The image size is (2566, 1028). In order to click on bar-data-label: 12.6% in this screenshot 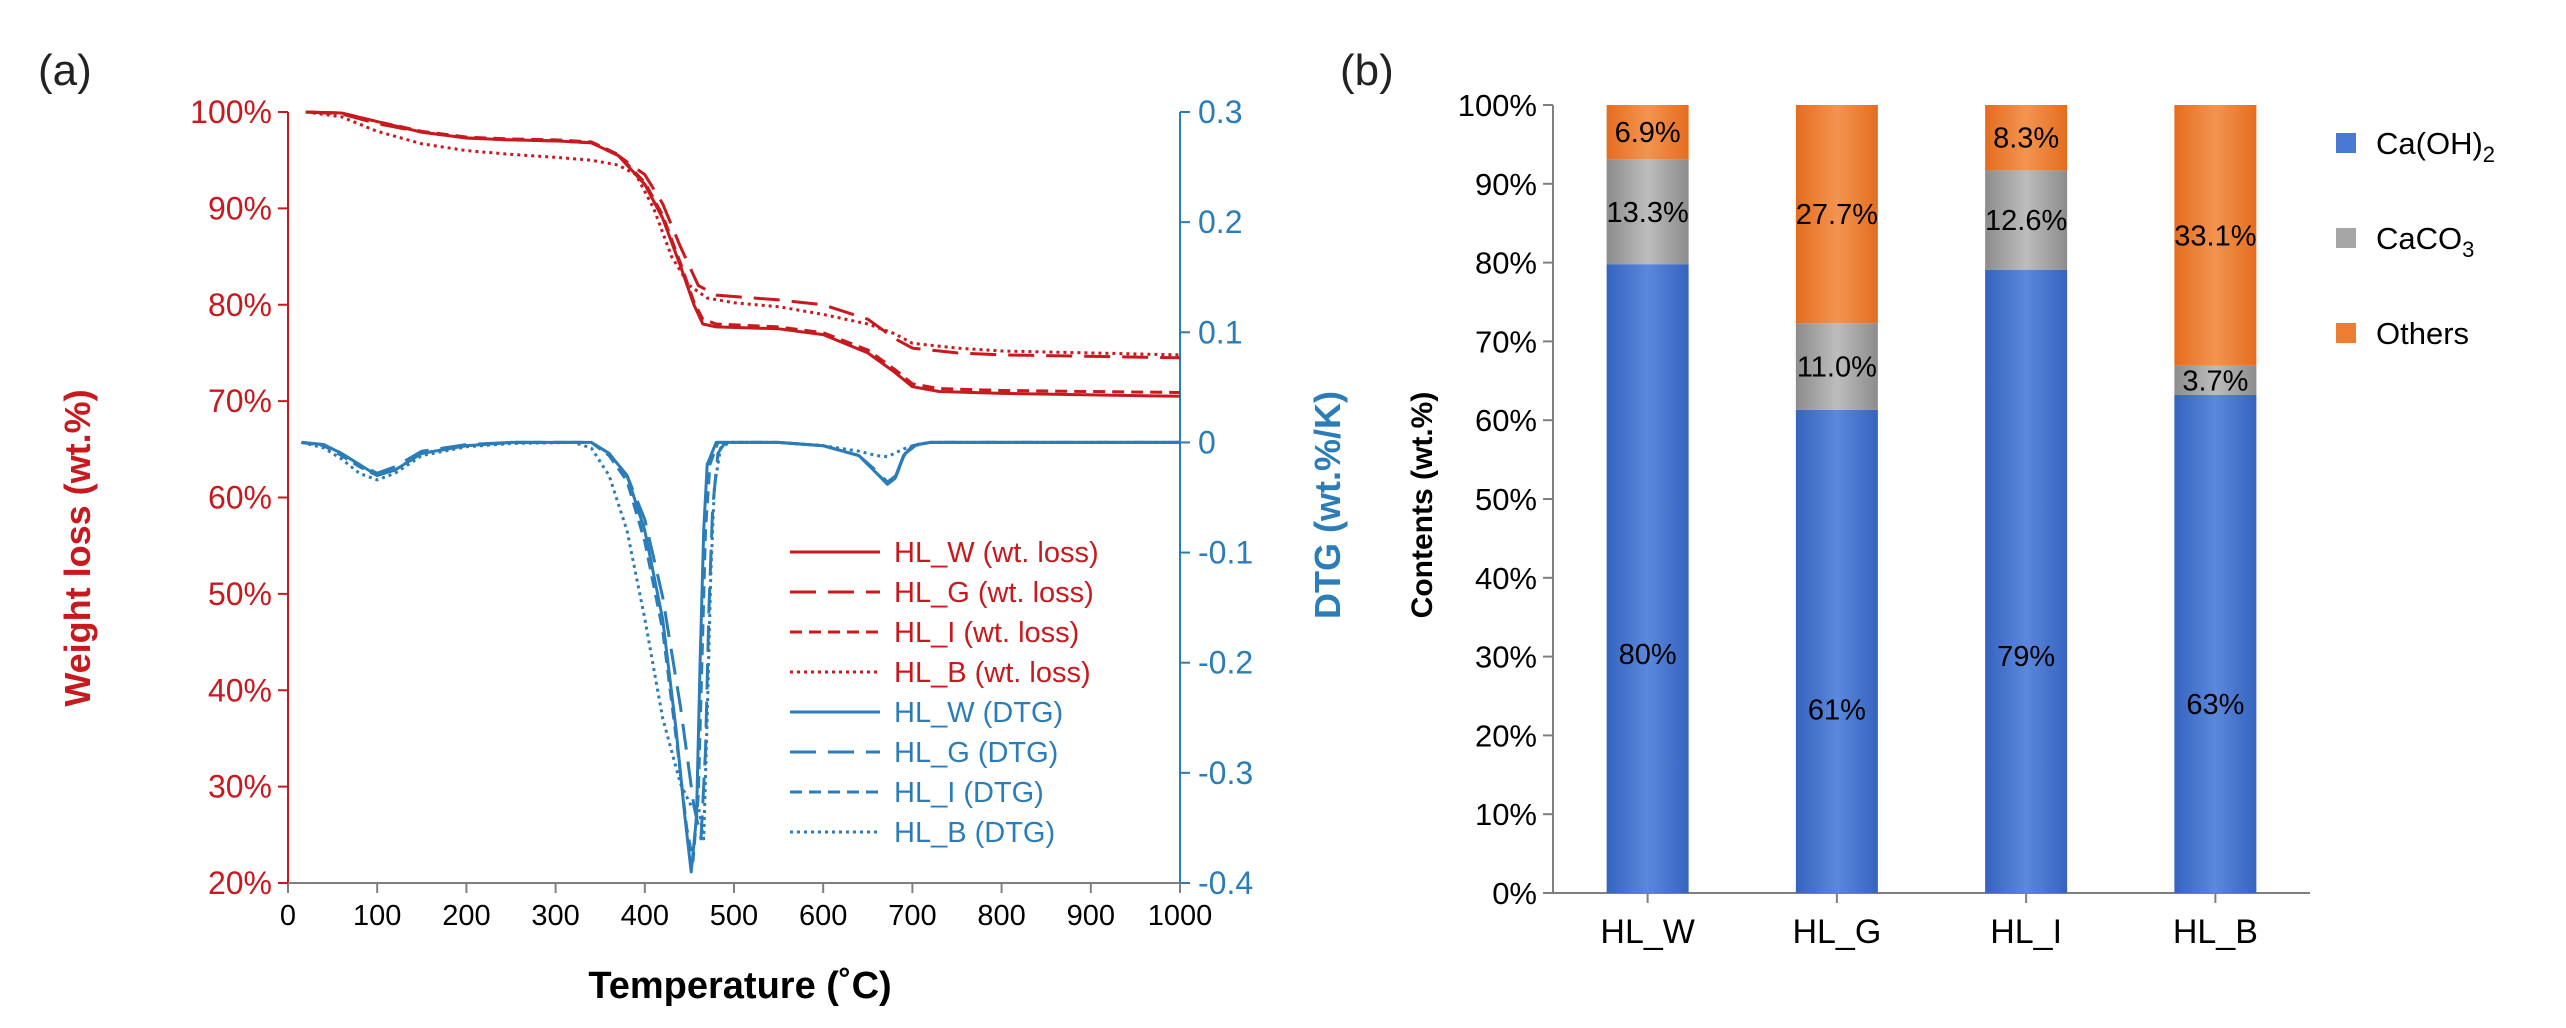, I will do `click(2026, 221)`.